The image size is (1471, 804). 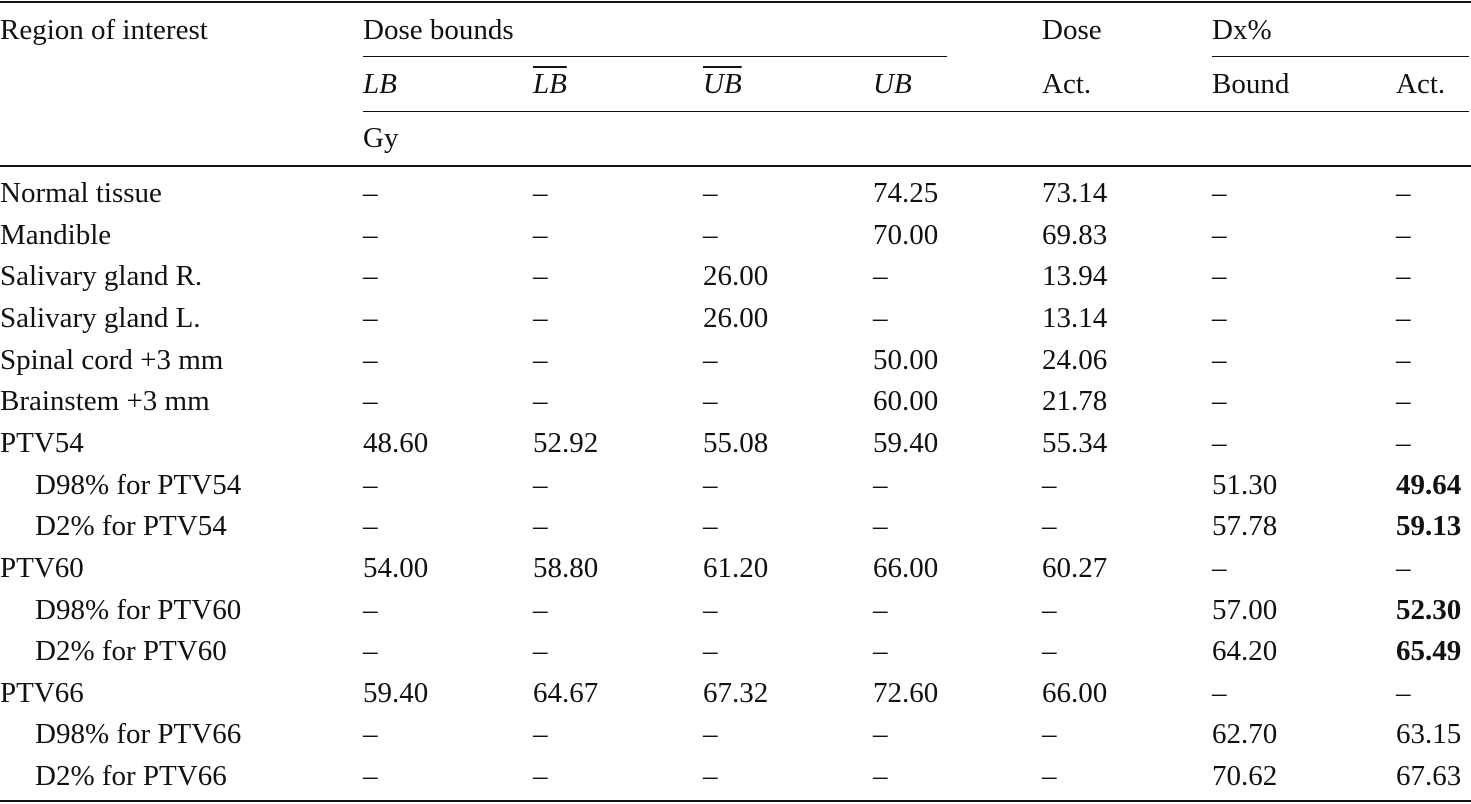 I want to click on cell: 64.20, so click(x=1245, y=651).